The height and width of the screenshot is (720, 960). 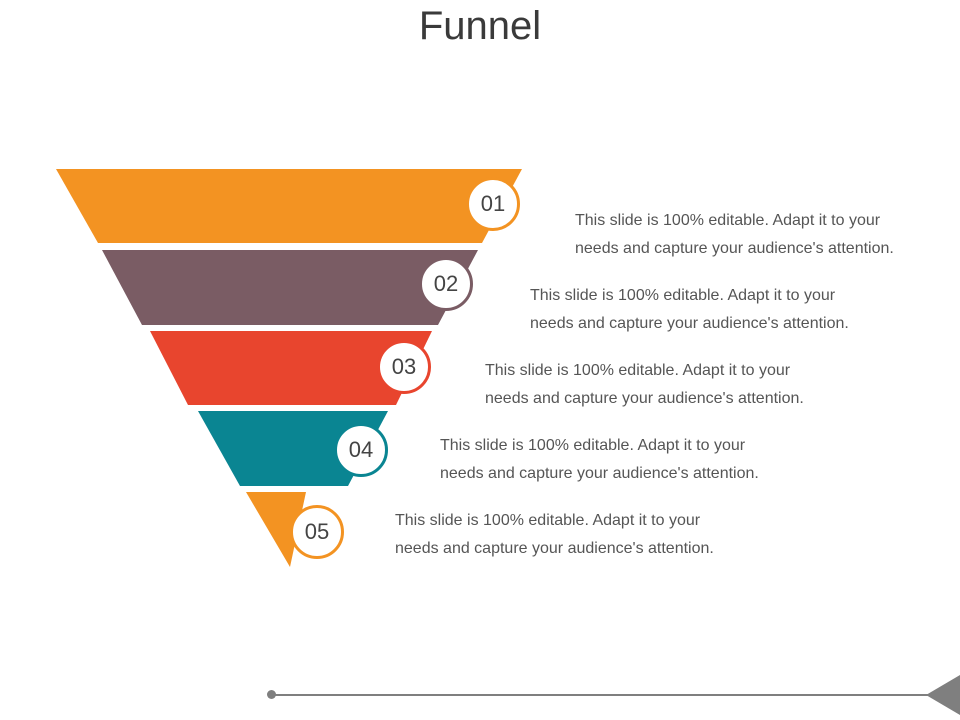 I want to click on slide-title: Funnel, so click(x=480, y=26).